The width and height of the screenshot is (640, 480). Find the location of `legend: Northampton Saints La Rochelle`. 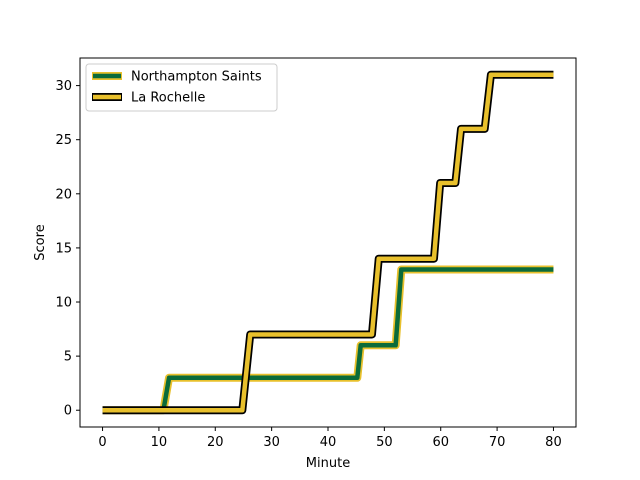

legend: Northampton Saints La Rochelle is located at coordinates (181, 87).